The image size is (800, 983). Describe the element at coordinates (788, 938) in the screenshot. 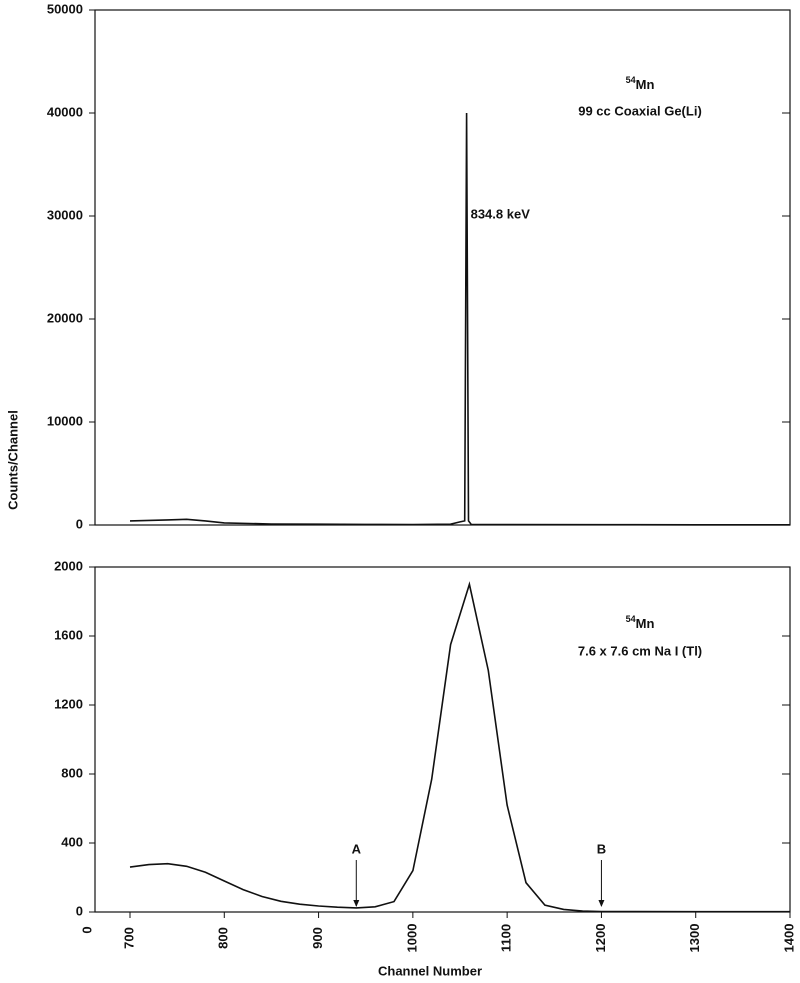

I see `x-tick-label: 1400` at that location.